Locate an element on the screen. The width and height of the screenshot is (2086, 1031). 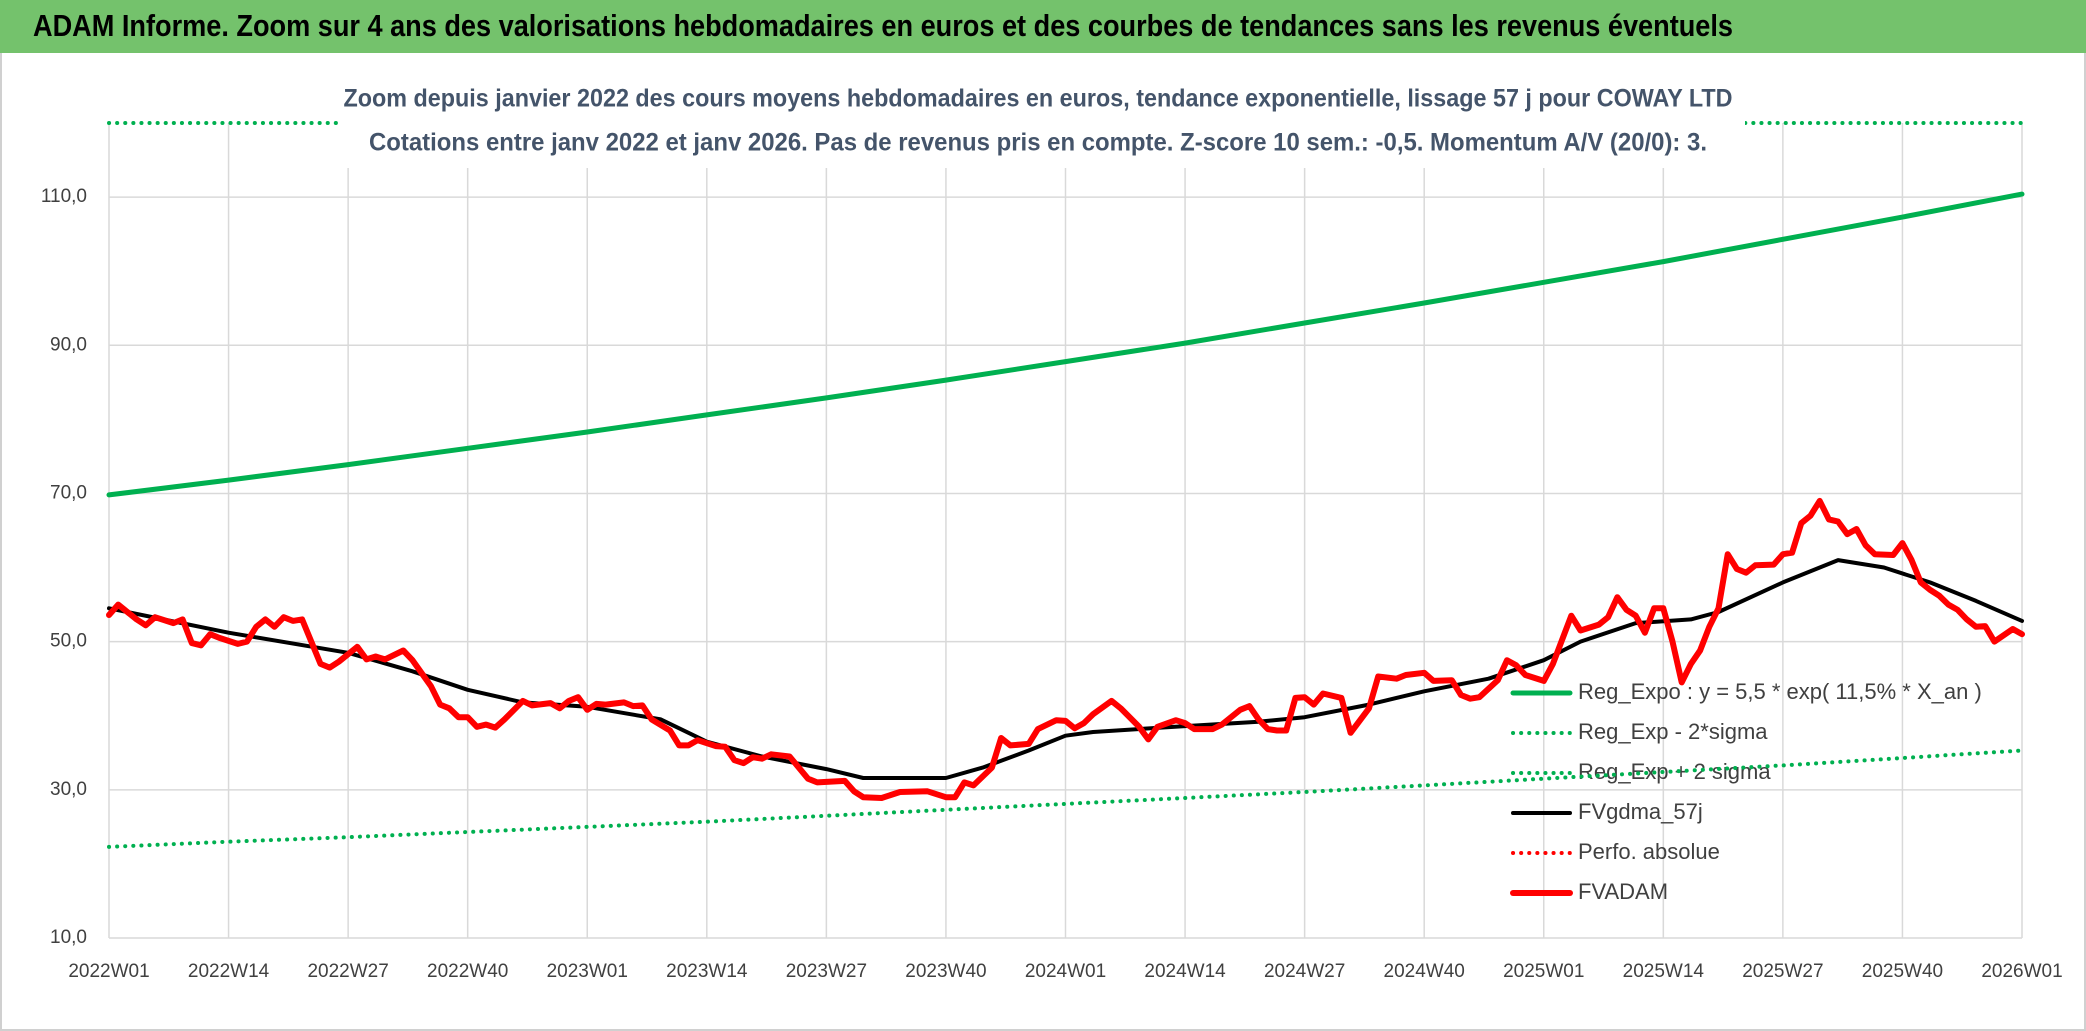
x-tick-label: 2025W40 is located at coordinates (1902, 971).